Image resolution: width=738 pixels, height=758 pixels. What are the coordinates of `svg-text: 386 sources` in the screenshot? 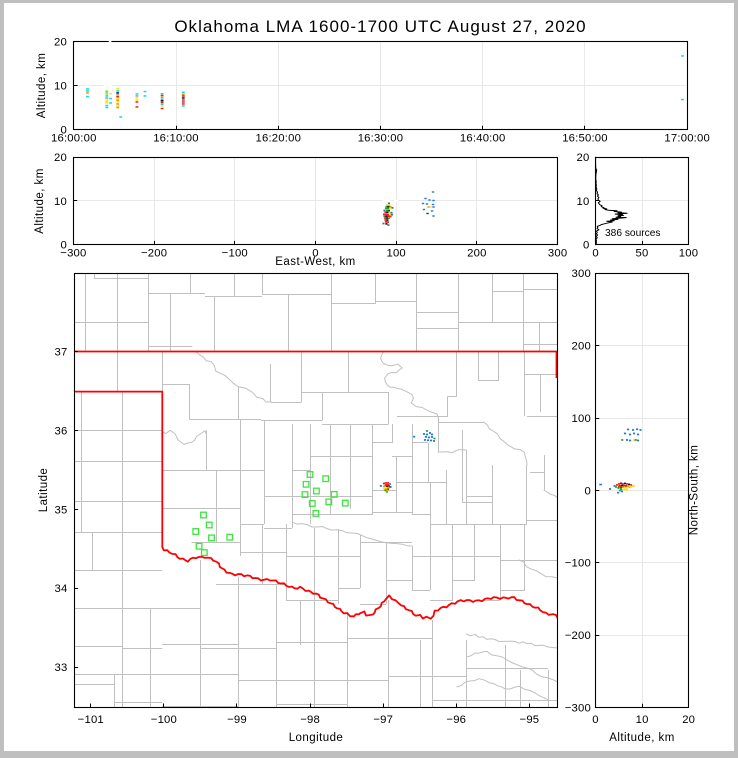 It's located at (633, 233).